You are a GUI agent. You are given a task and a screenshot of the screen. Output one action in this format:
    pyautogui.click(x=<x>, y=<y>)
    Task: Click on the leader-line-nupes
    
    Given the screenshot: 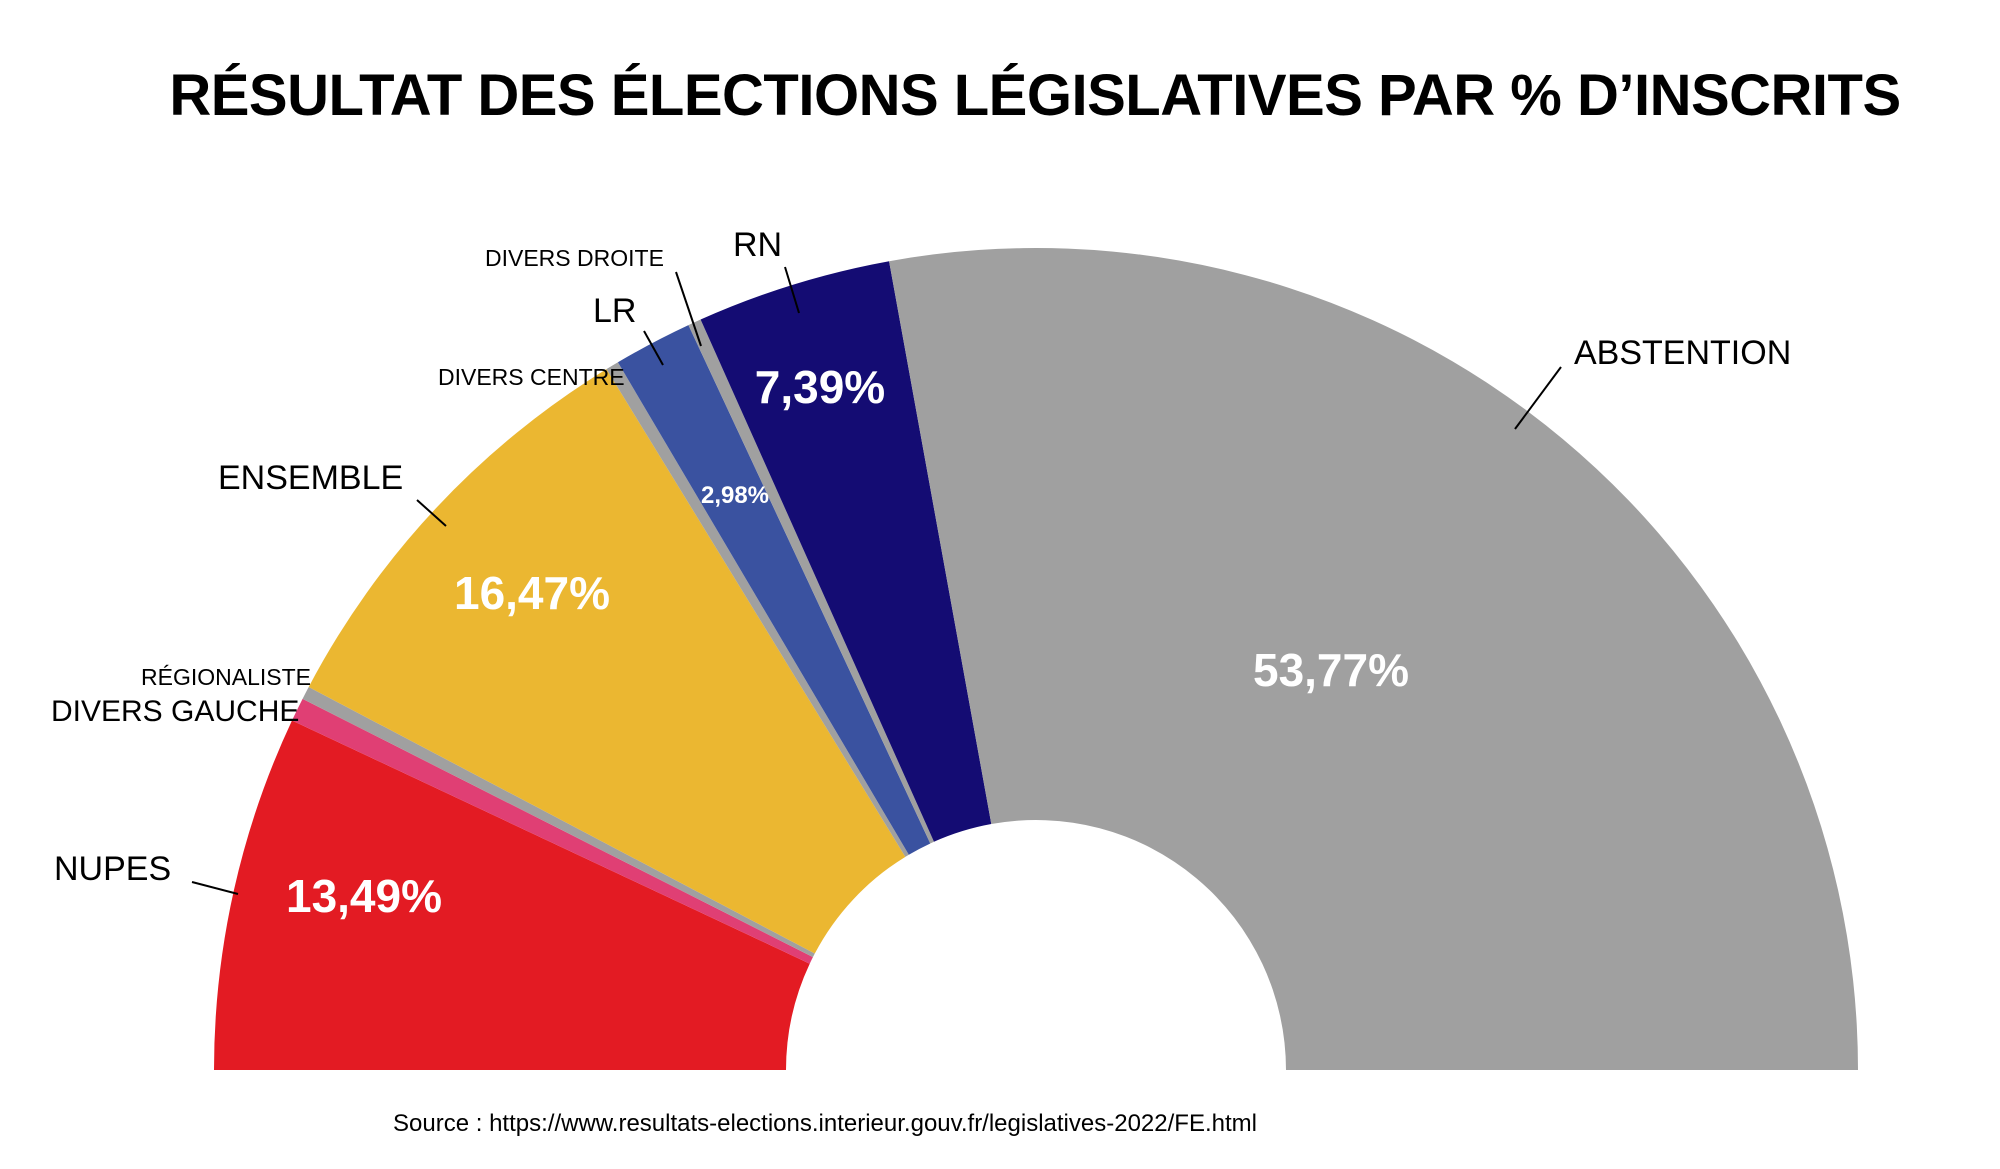 What is the action you would take?
    pyautogui.click(x=215, y=888)
    